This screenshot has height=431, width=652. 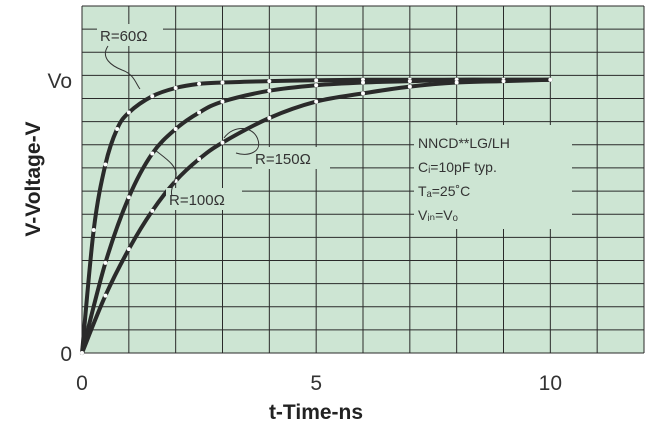 I want to click on condition-temperature: Tₐ=25˚C, so click(x=444, y=191).